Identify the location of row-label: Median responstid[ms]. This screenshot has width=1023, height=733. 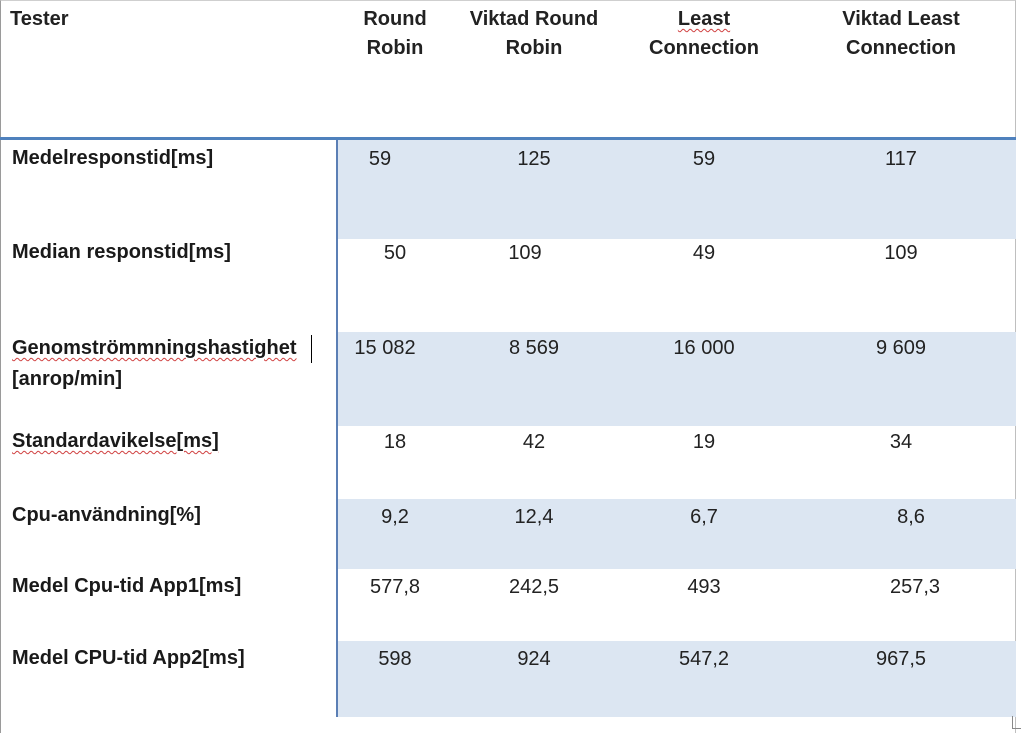
(121, 252).